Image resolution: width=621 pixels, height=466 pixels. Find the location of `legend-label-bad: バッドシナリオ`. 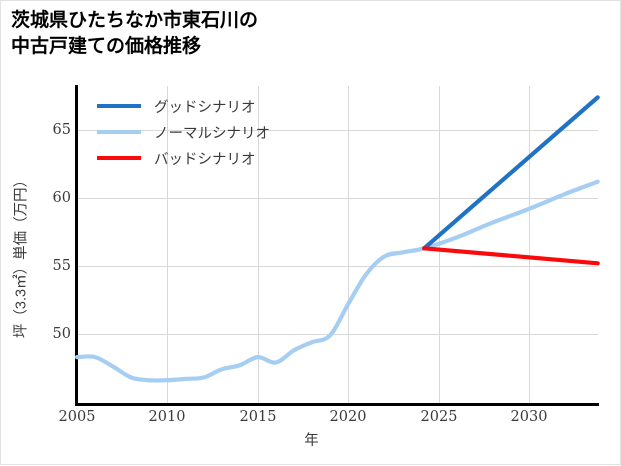

legend-label-bad: バッドシナリオ is located at coordinates (205, 159).